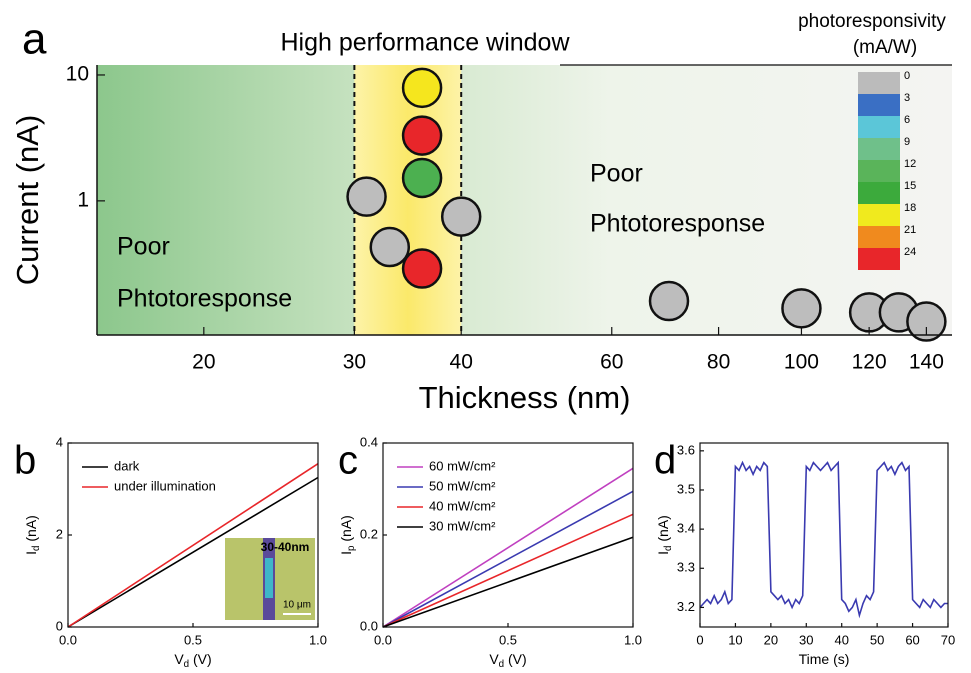  What do you see at coordinates (59, 441) in the screenshot?
I see `y-tick-label: 4` at bounding box center [59, 441].